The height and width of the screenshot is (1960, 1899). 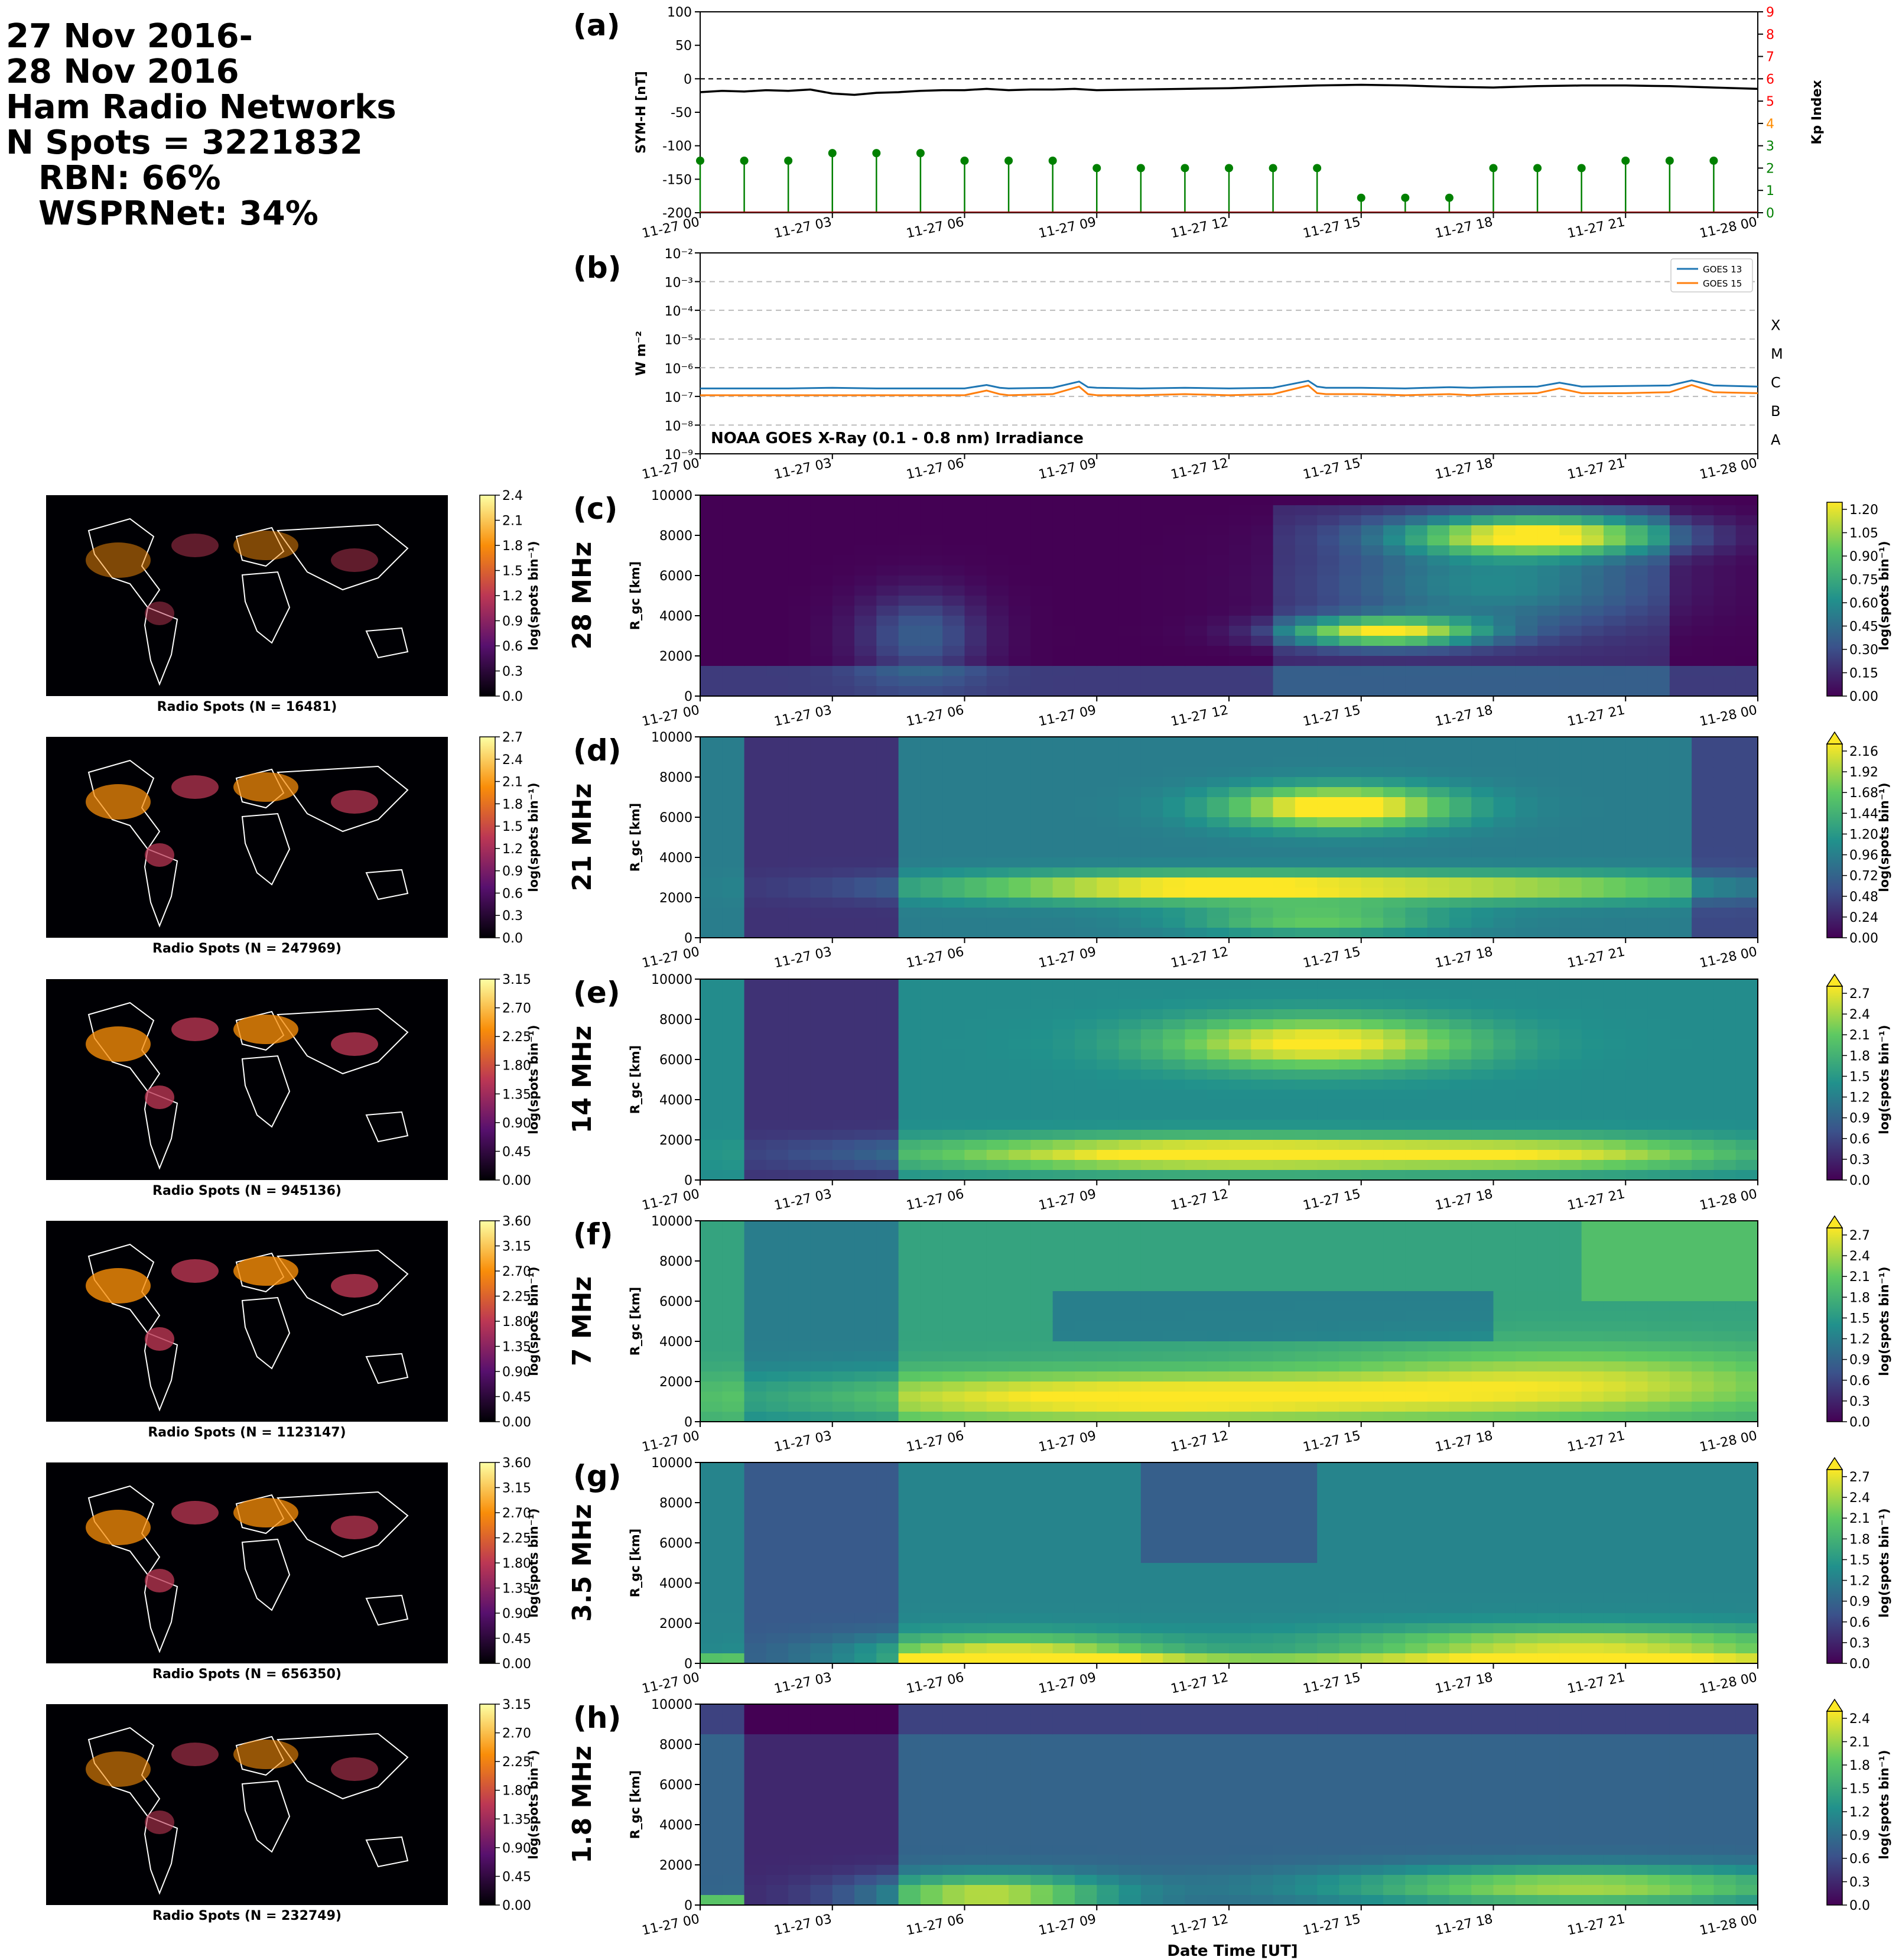 What do you see at coordinates (516, 1422) in the screenshot?
I see `map-cbar-tick-label: 0.00` at bounding box center [516, 1422].